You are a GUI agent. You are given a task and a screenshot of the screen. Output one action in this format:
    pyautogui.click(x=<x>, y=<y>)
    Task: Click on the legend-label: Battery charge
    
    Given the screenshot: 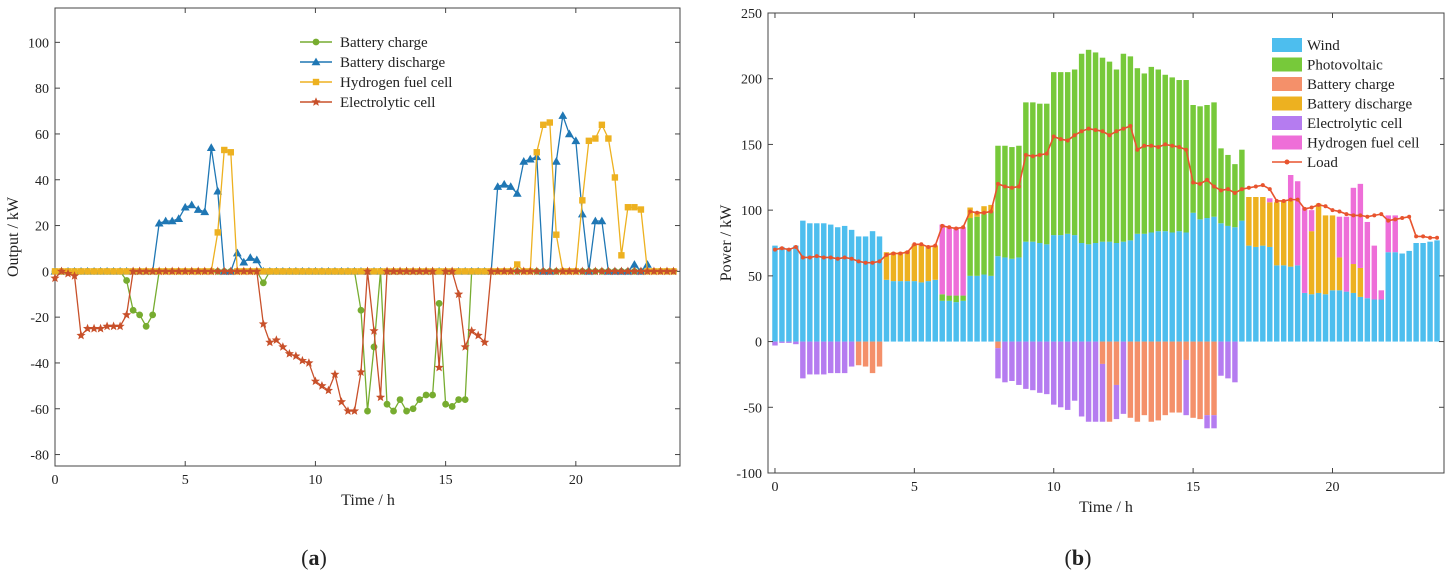 What is the action you would take?
    pyautogui.click(x=1351, y=85)
    